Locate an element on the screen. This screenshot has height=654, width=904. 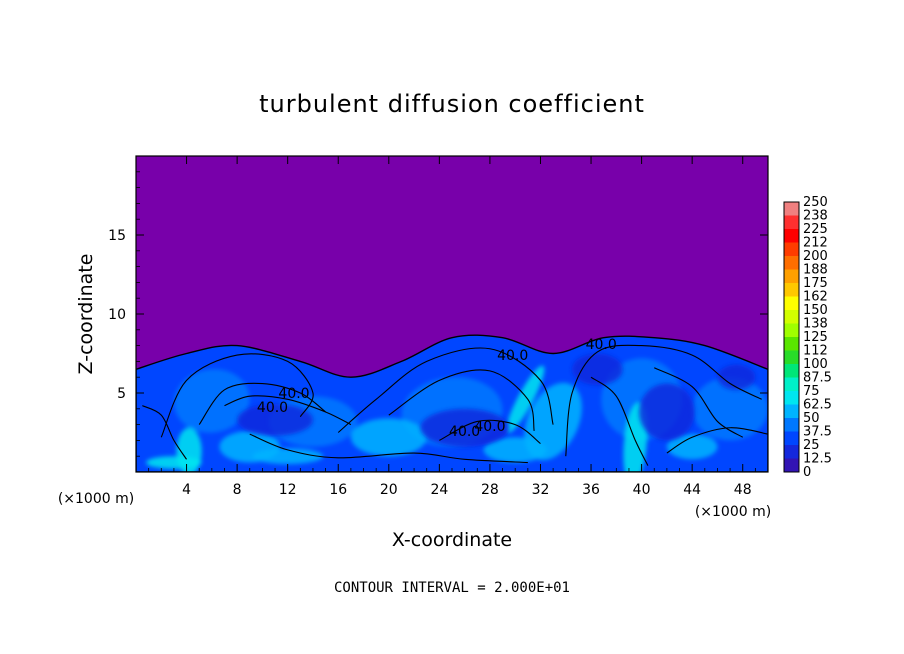
y-tick-label: 10 is located at coordinates (117, 315).